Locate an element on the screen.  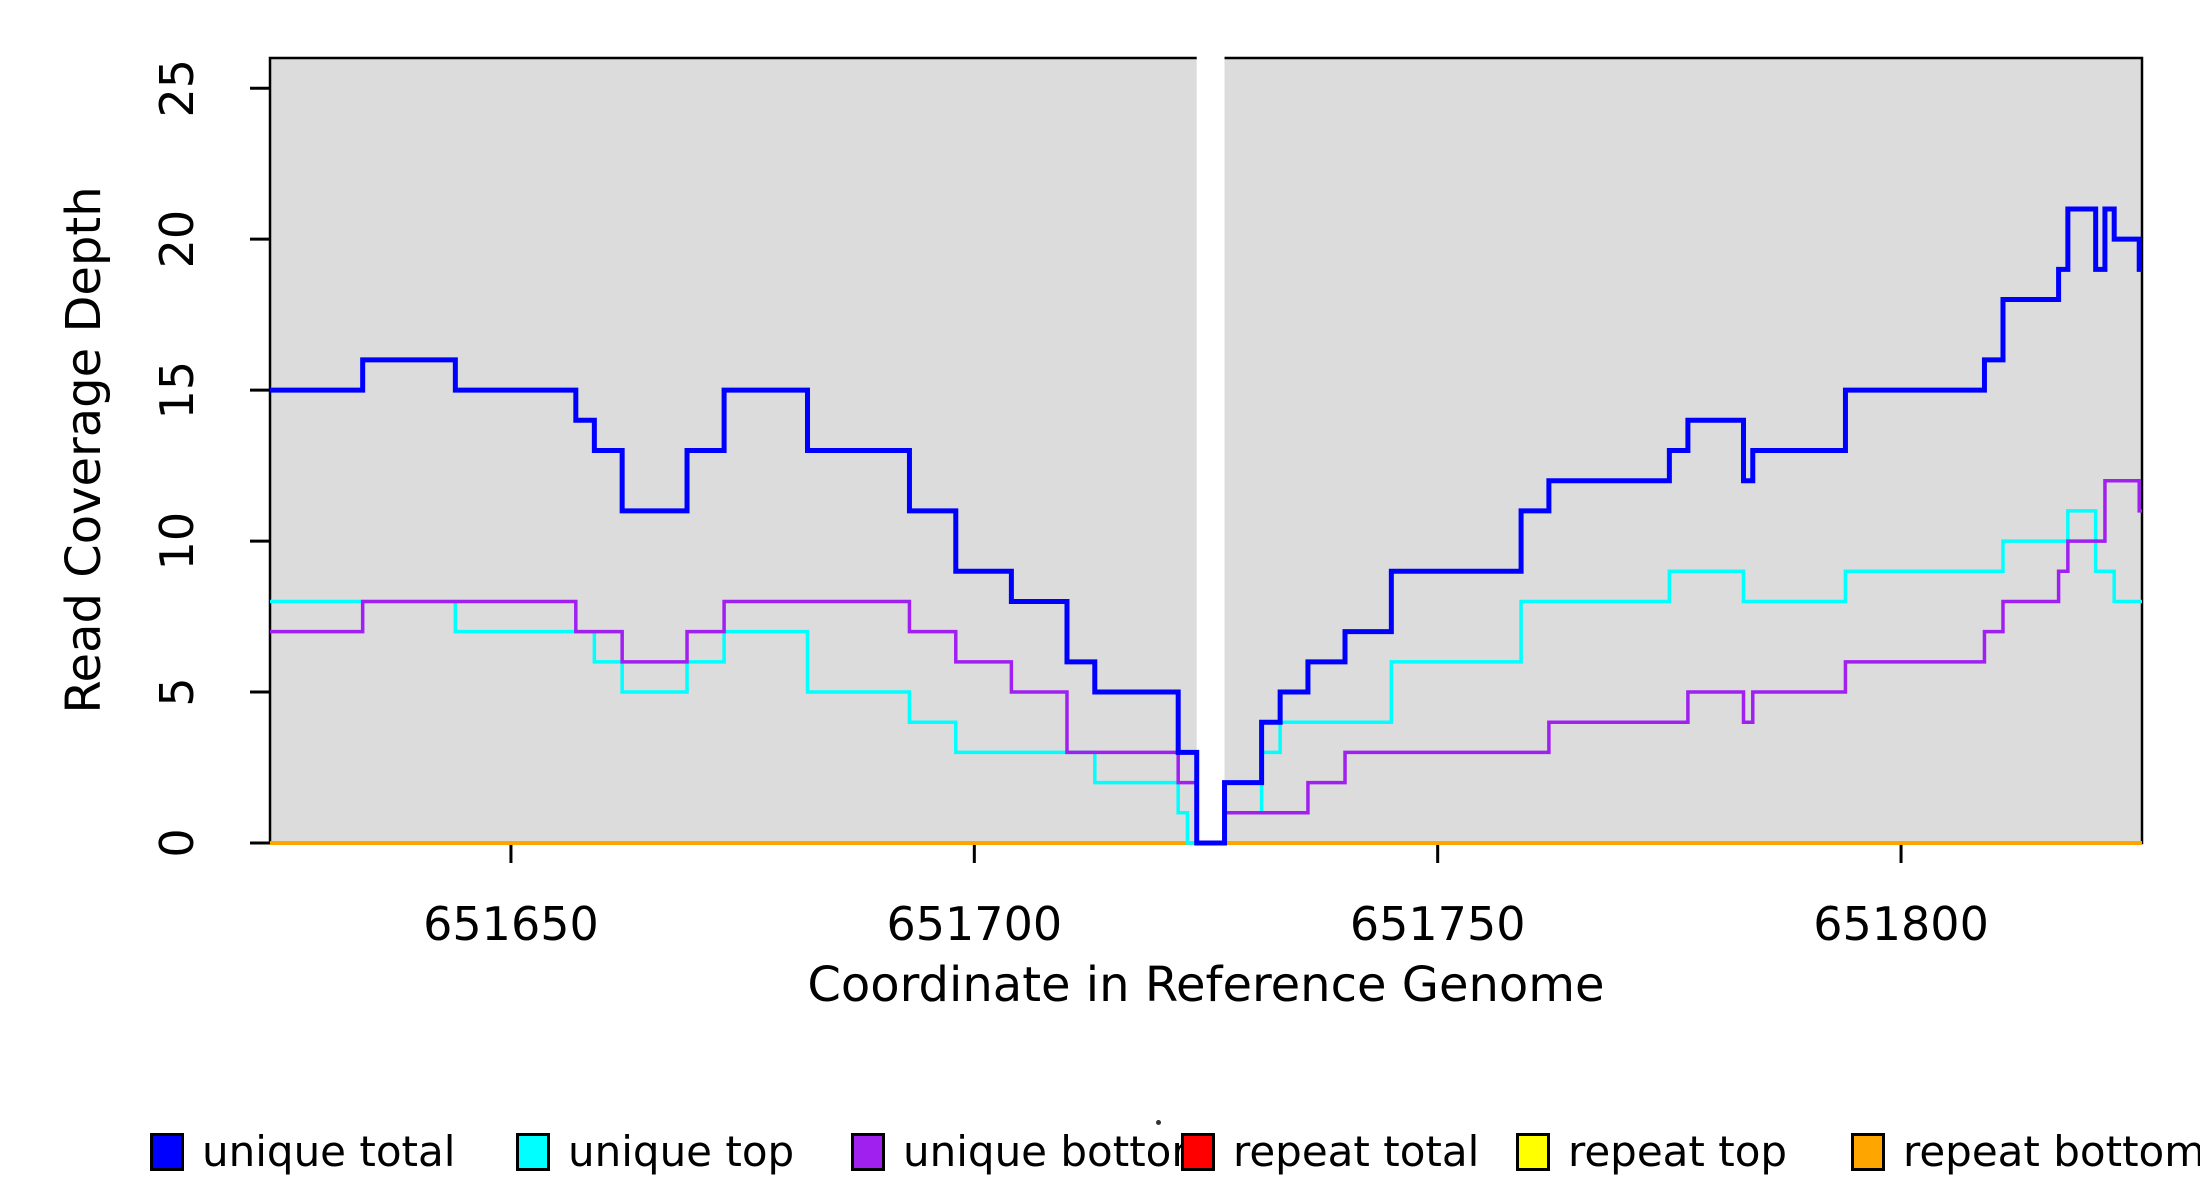
y-tick-label: 0 is located at coordinates (177, 842).